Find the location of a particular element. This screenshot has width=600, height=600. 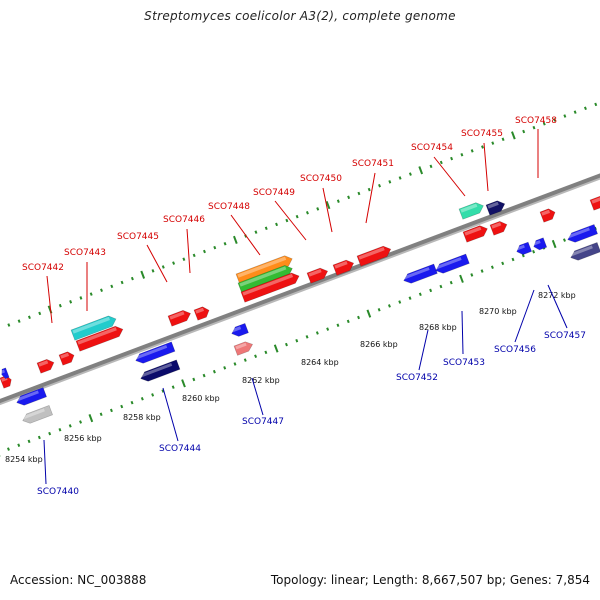

kbp-scale-label: 8262 kbp is located at coordinates (261, 380).